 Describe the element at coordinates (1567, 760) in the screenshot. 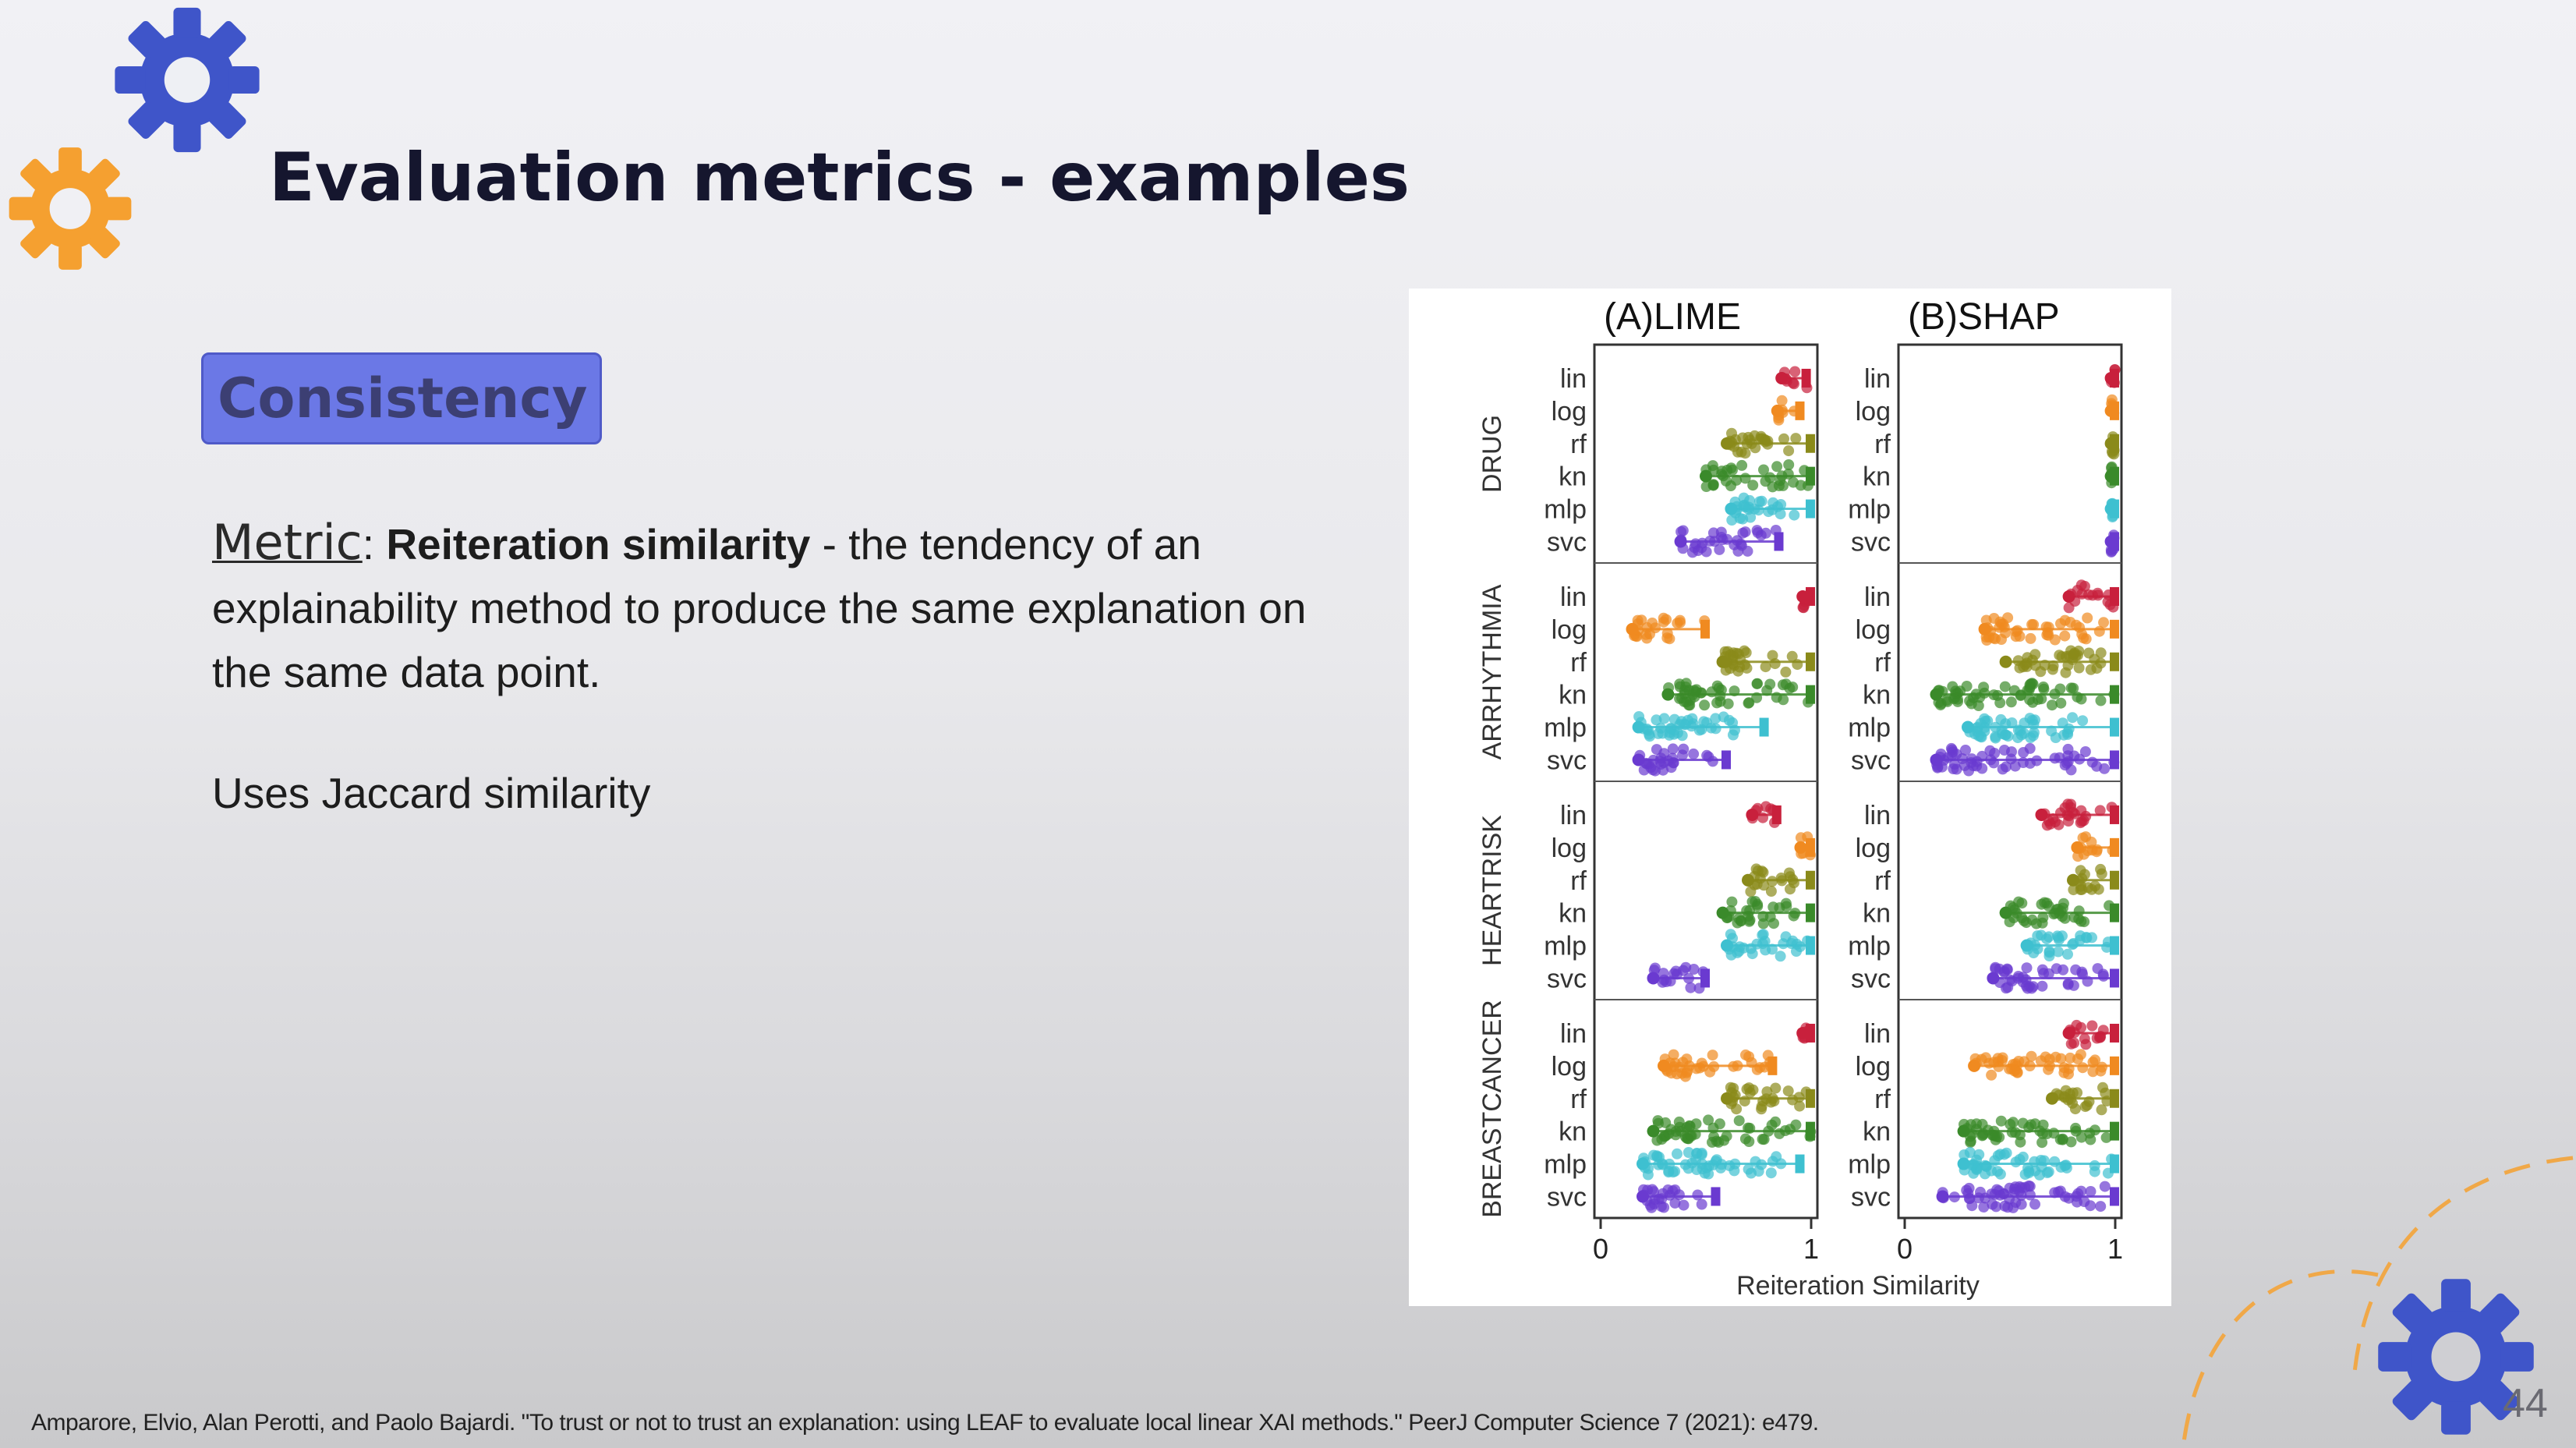

I see `model-label: svc` at that location.